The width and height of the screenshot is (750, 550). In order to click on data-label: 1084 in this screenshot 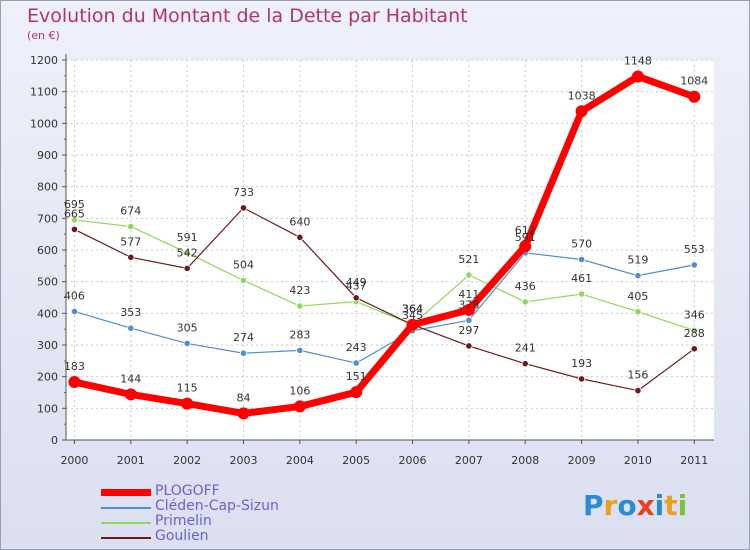, I will do `click(694, 81)`.